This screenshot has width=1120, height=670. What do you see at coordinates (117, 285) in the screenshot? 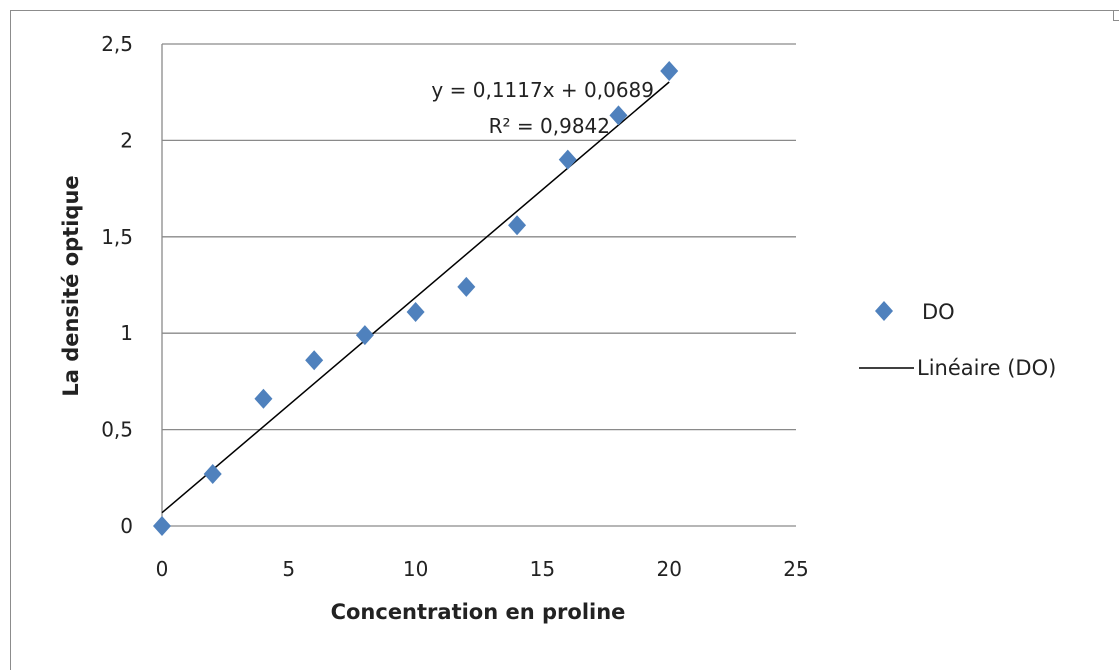
I see `y-axis-tick-labels: 0 0,5 1 1,5 2 2,5` at bounding box center [117, 285].